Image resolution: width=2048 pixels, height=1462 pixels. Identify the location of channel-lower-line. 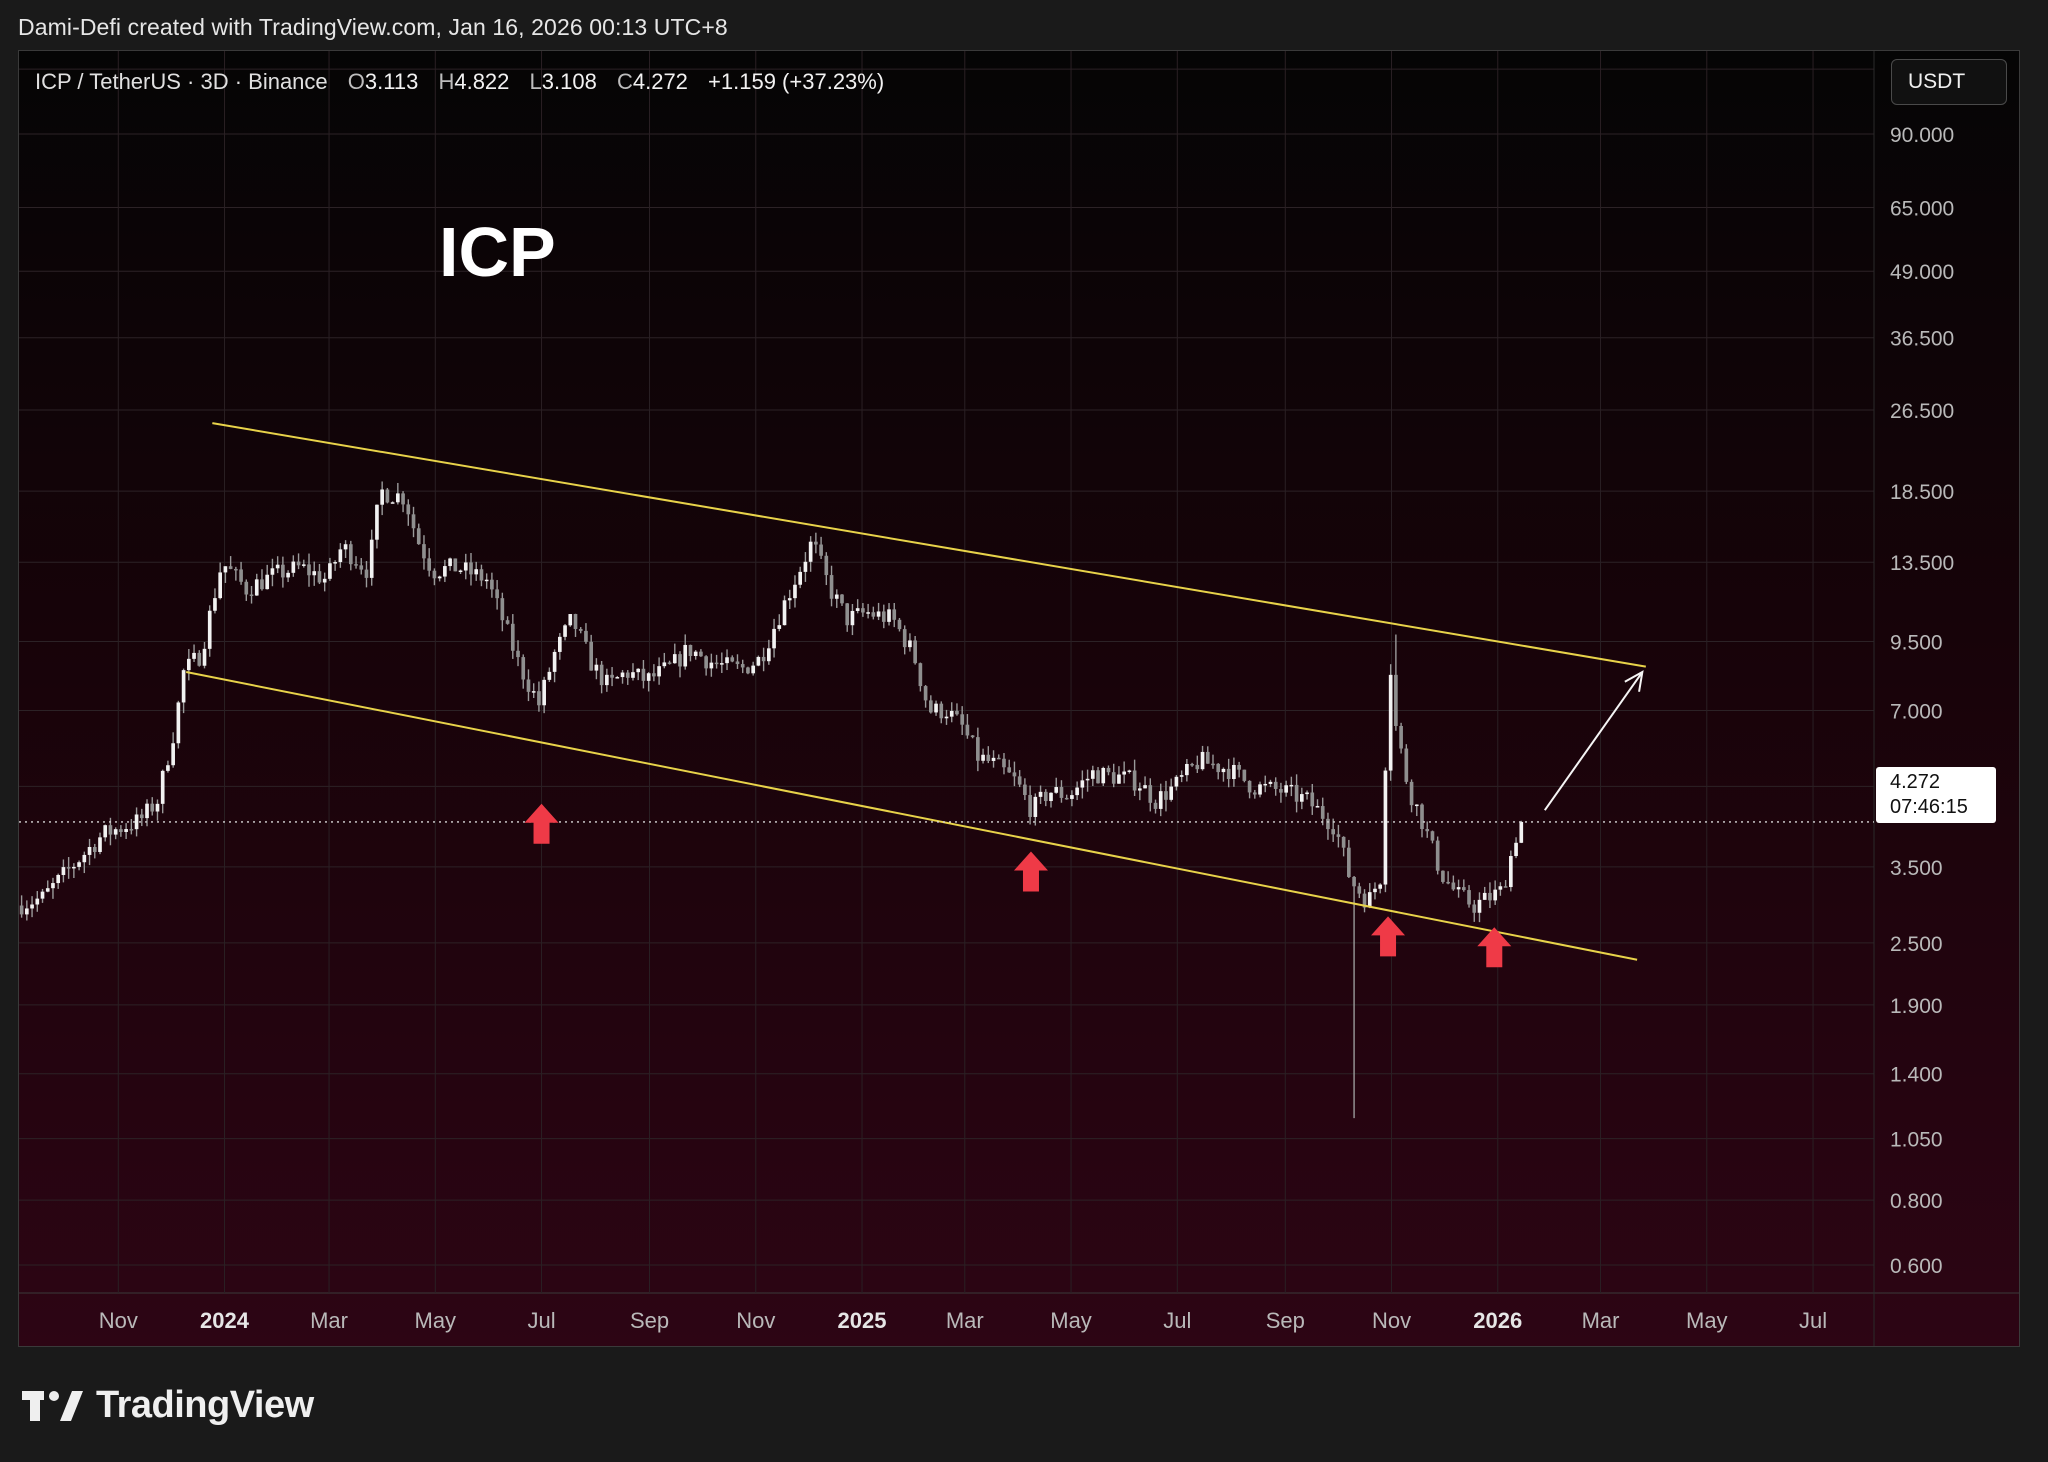
(912, 816).